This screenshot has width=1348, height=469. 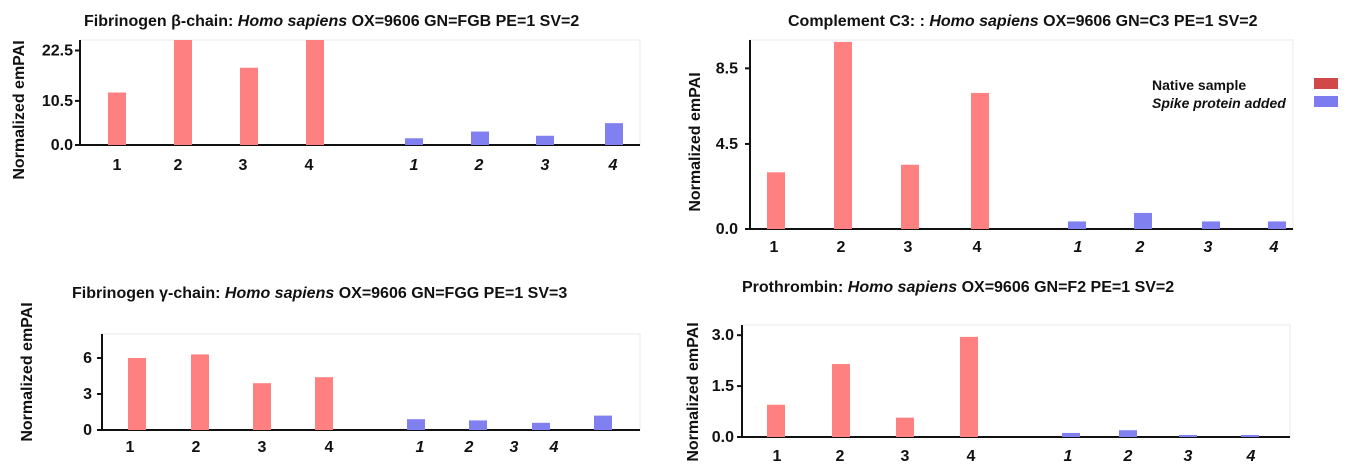 I want to click on y-tick-label: 4.5, so click(x=727, y=144).